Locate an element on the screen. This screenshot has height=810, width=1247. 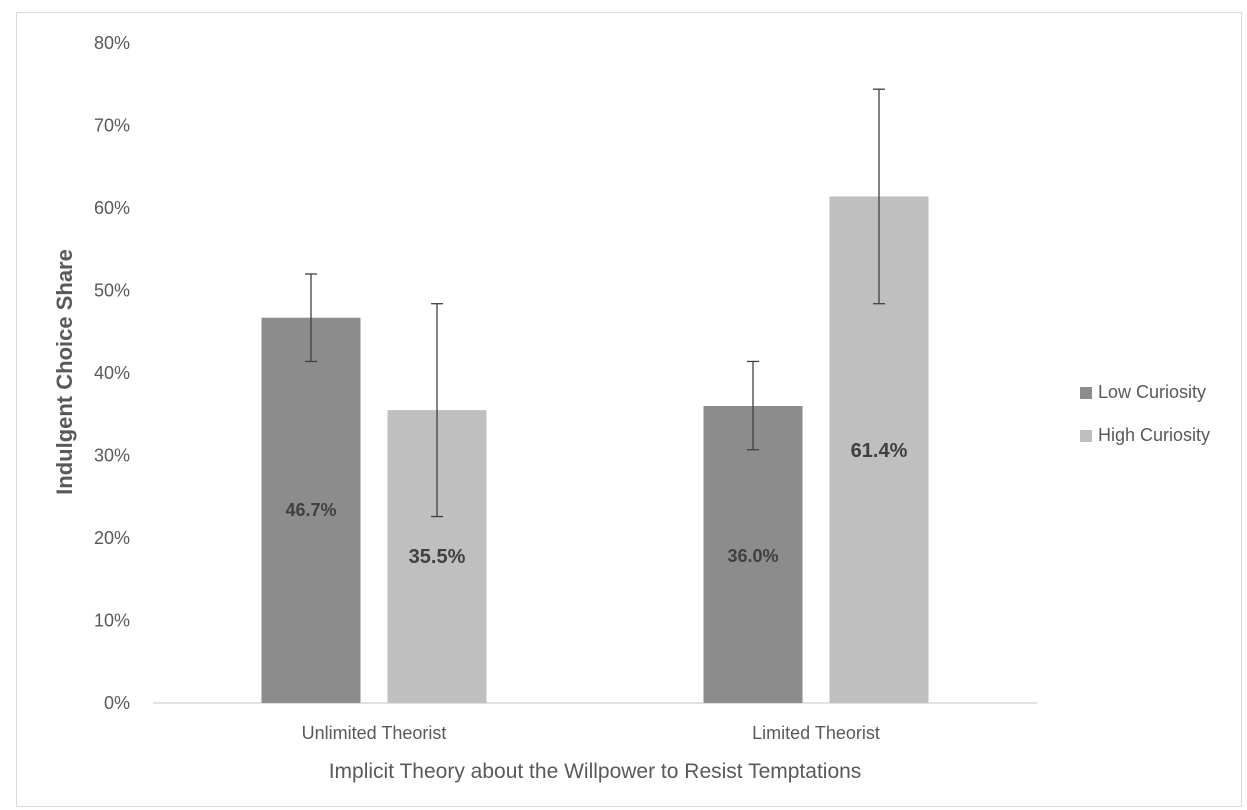
y-tick-label: 60% is located at coordinates (112, 208).